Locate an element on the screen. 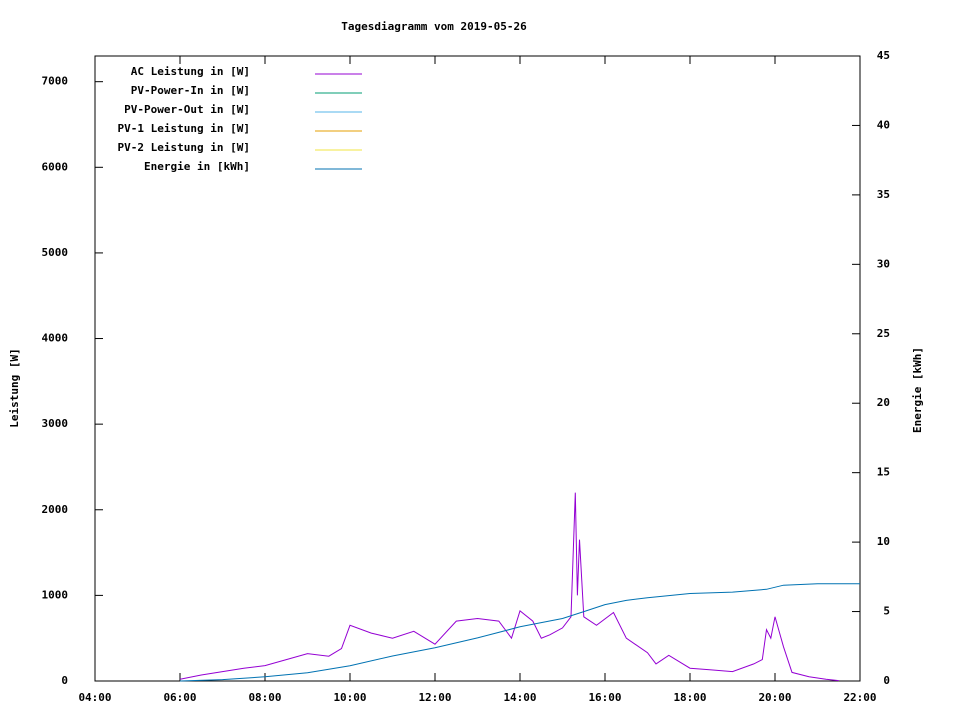  x-tick-label: 18:00 is located at coordinates (689, 697).